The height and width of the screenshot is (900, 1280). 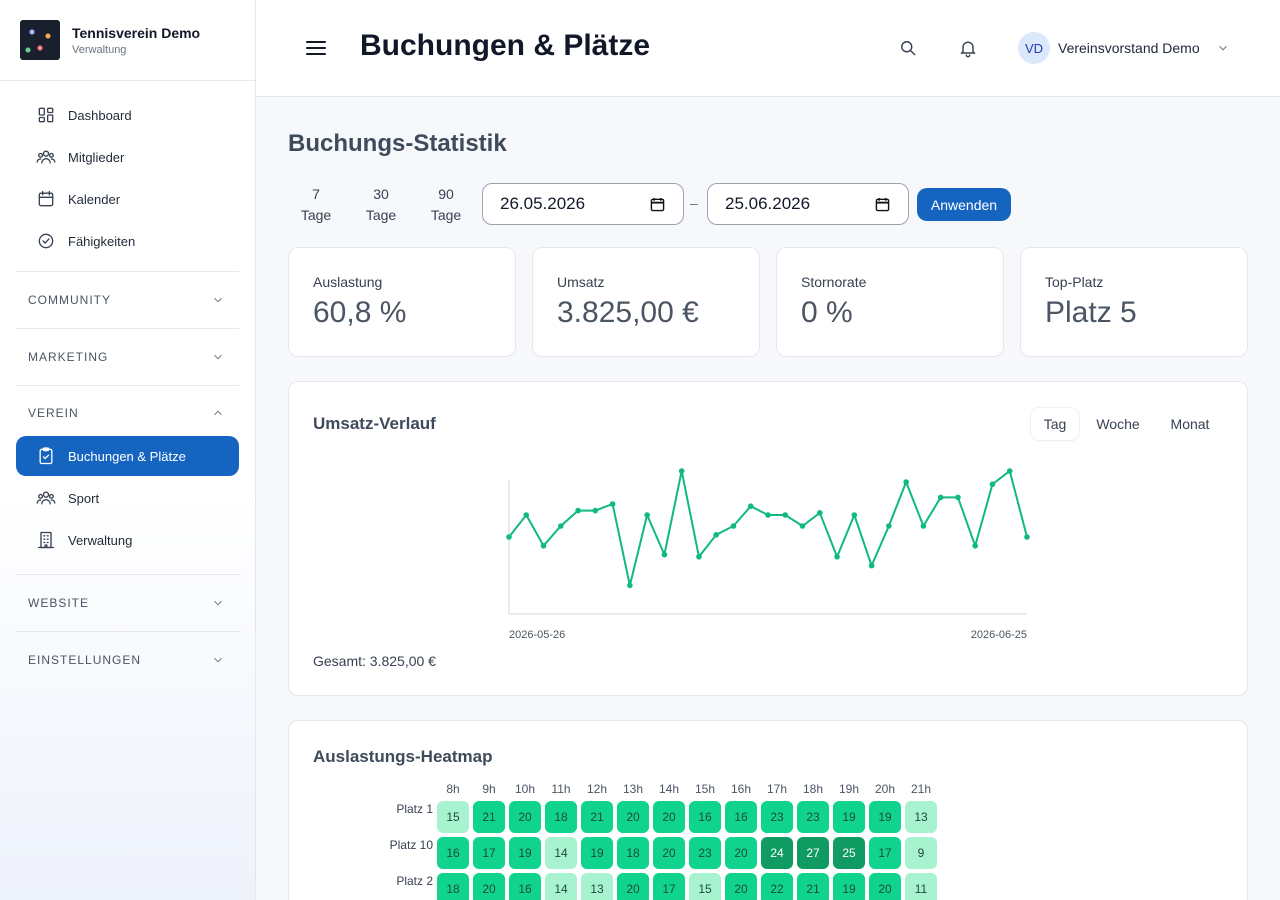 I want to click on sidebar-item-members: Mitglieder, so click(x=127, y=157).